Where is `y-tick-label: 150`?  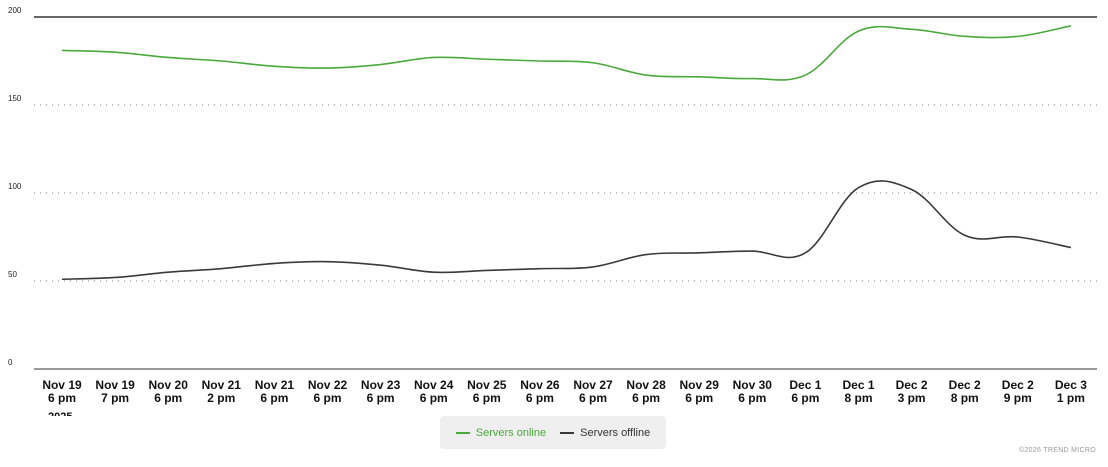 y-tick-label: 150 is located at coordinates (15, 98).